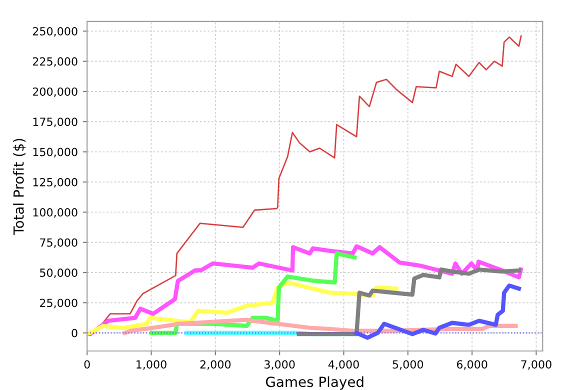 Image resolution: width=573 pixels, height=390 pixels. What do you see at coordinates (59, 273) in the screenshot?
I see `y-tick-label: 50,000` at bounding box center [59, 273].